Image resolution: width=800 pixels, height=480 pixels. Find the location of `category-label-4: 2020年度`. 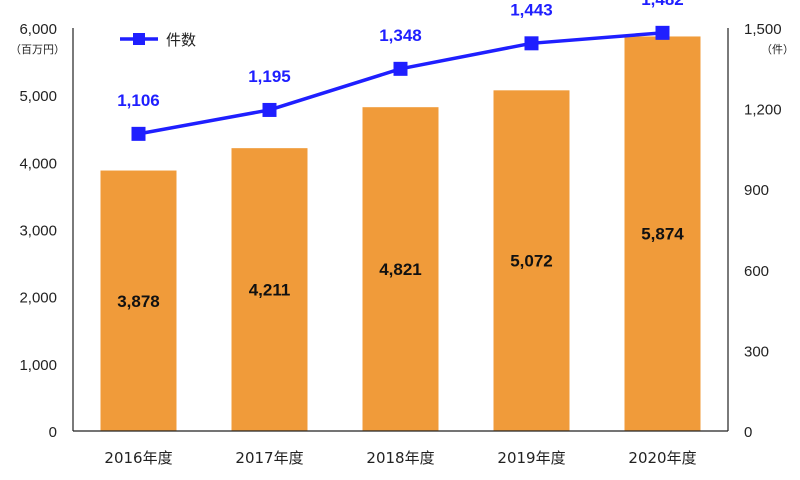

category-label-4: 2020年度 is located at coordinates (662, 458).